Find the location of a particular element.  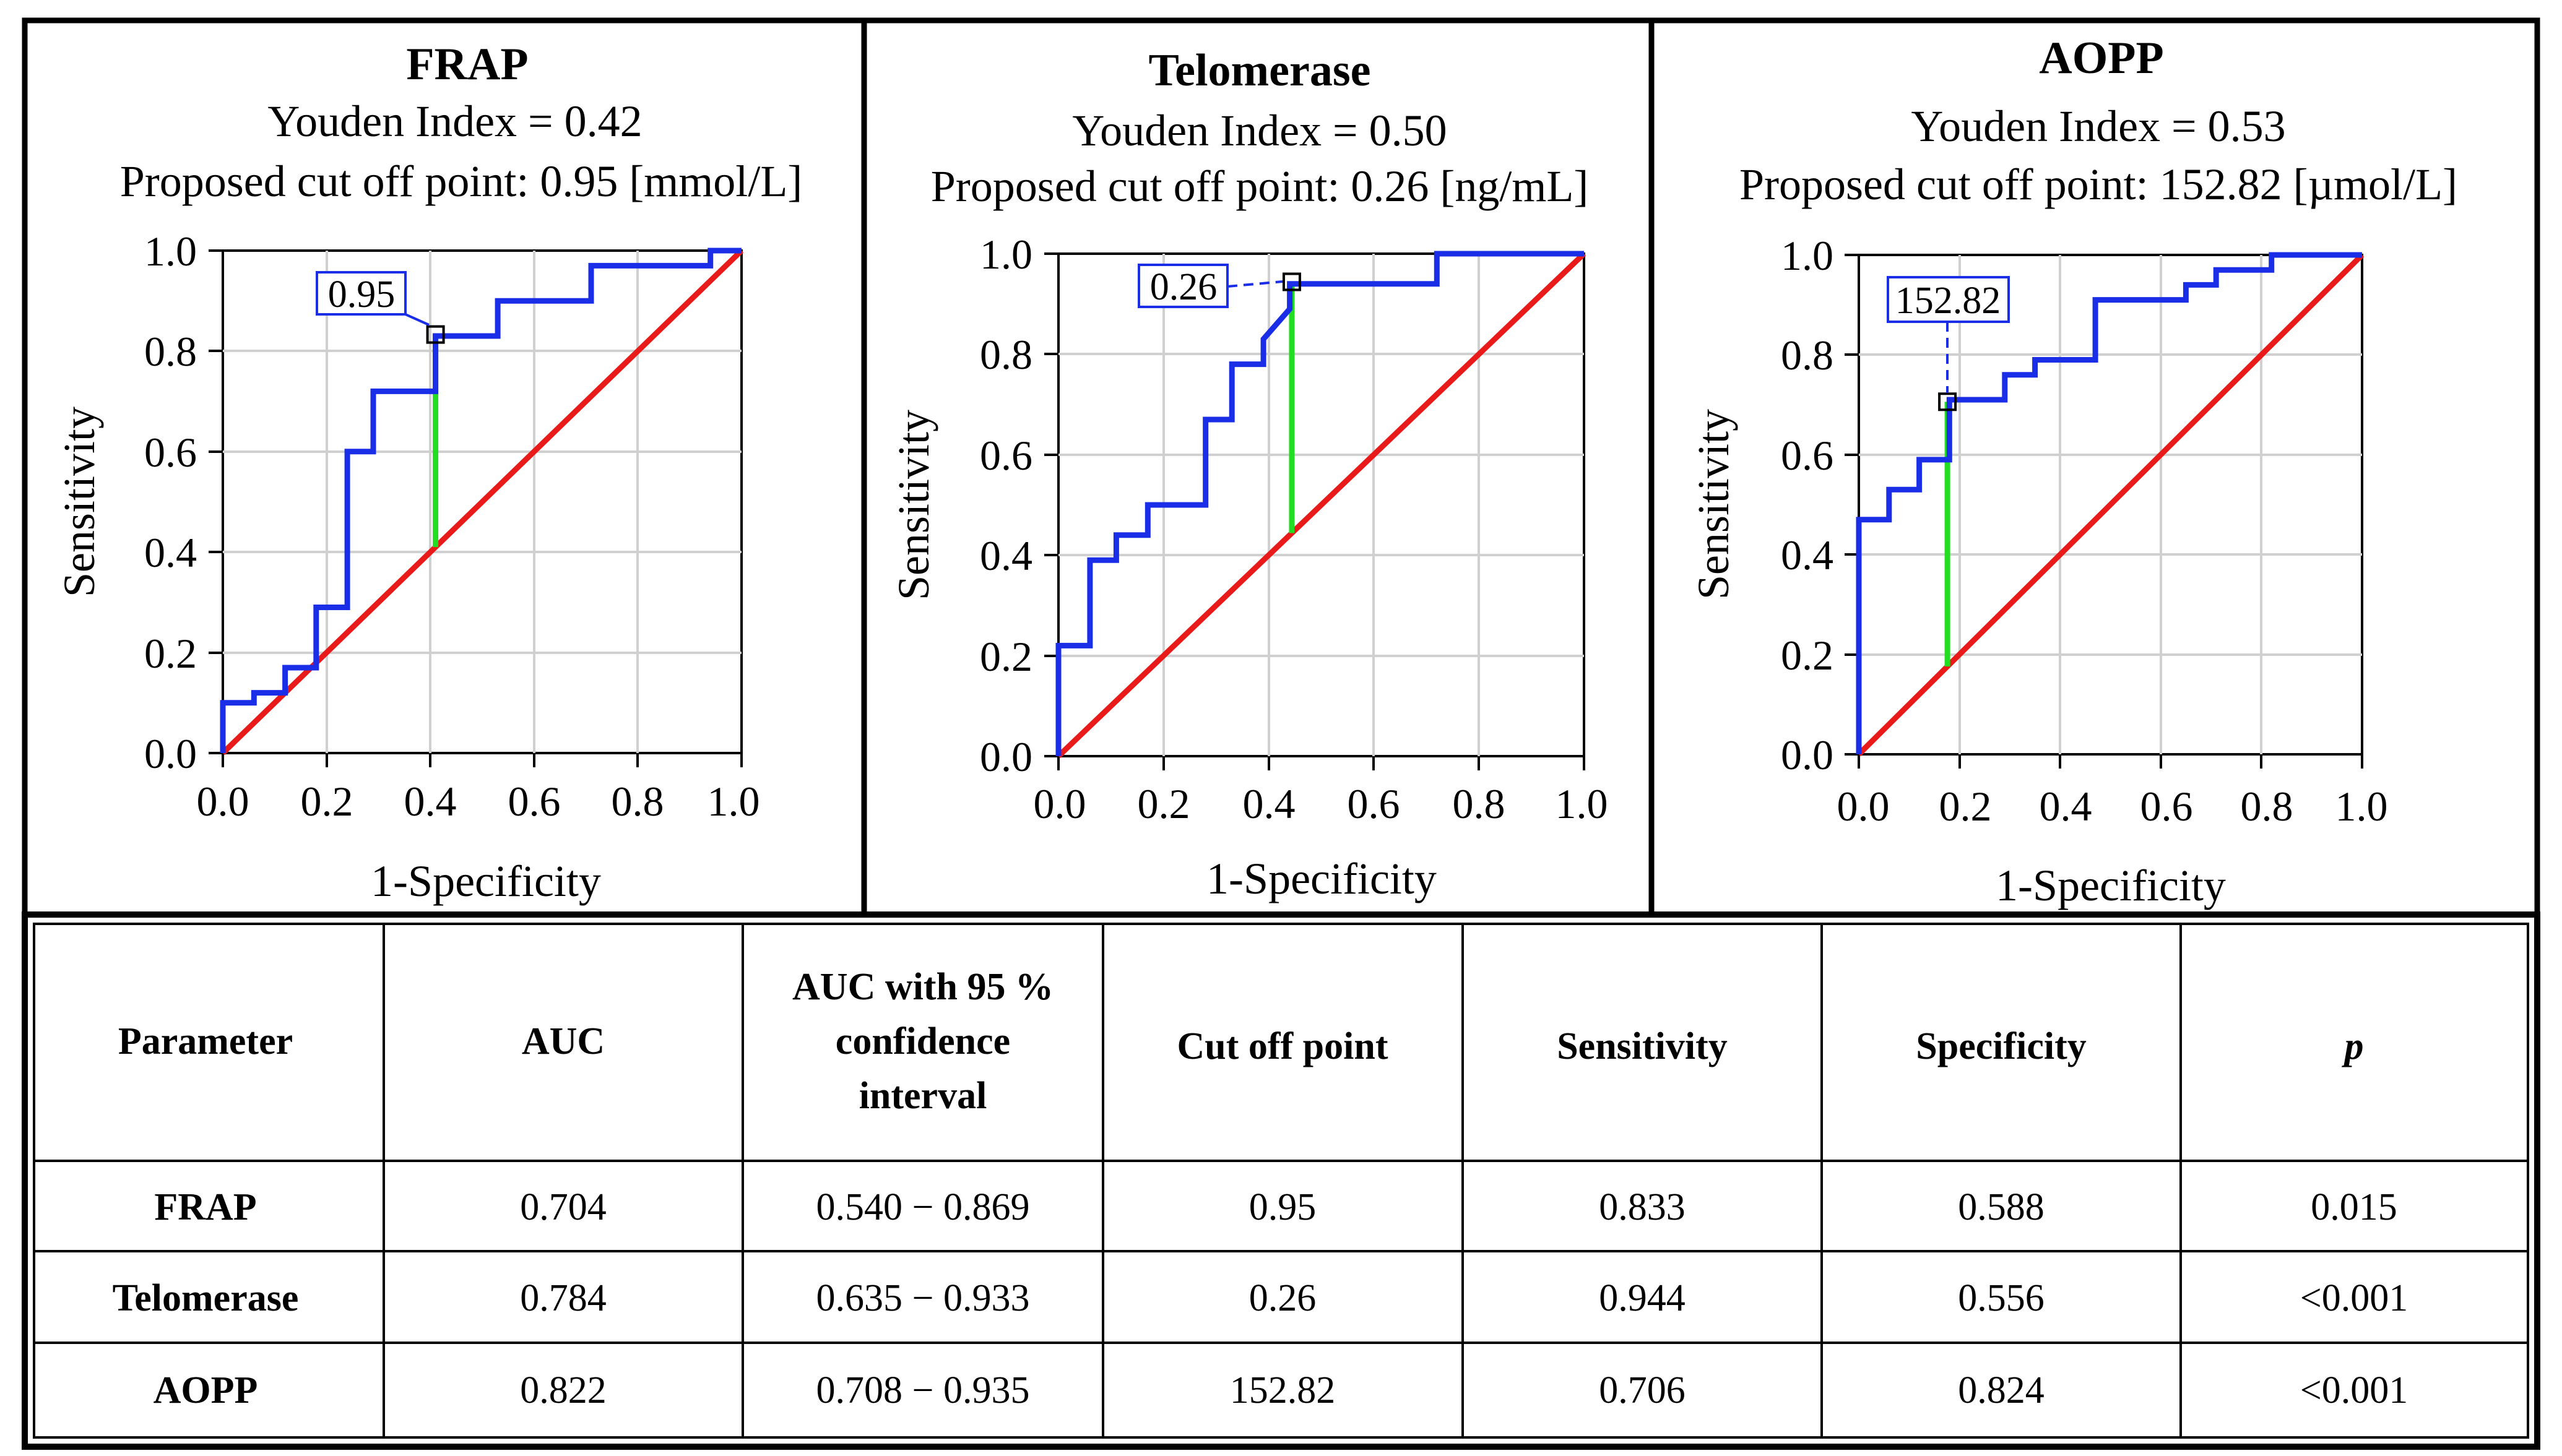

table-cell: 0.588 is located at coordinates (2001, 1207).